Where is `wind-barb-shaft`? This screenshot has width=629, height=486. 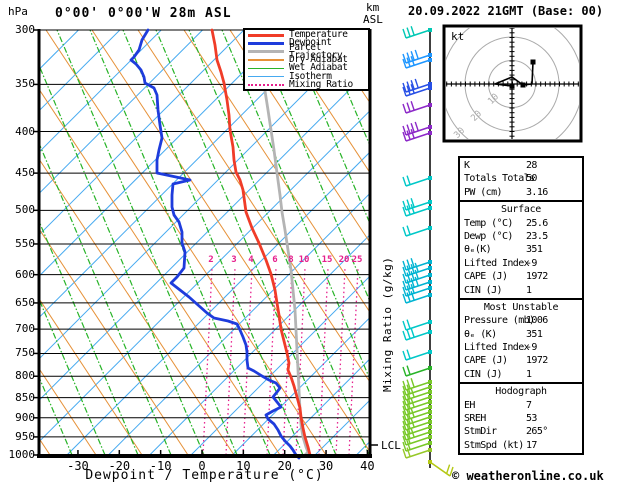 wind-barb-shaft is located at coordinates (418, 131).